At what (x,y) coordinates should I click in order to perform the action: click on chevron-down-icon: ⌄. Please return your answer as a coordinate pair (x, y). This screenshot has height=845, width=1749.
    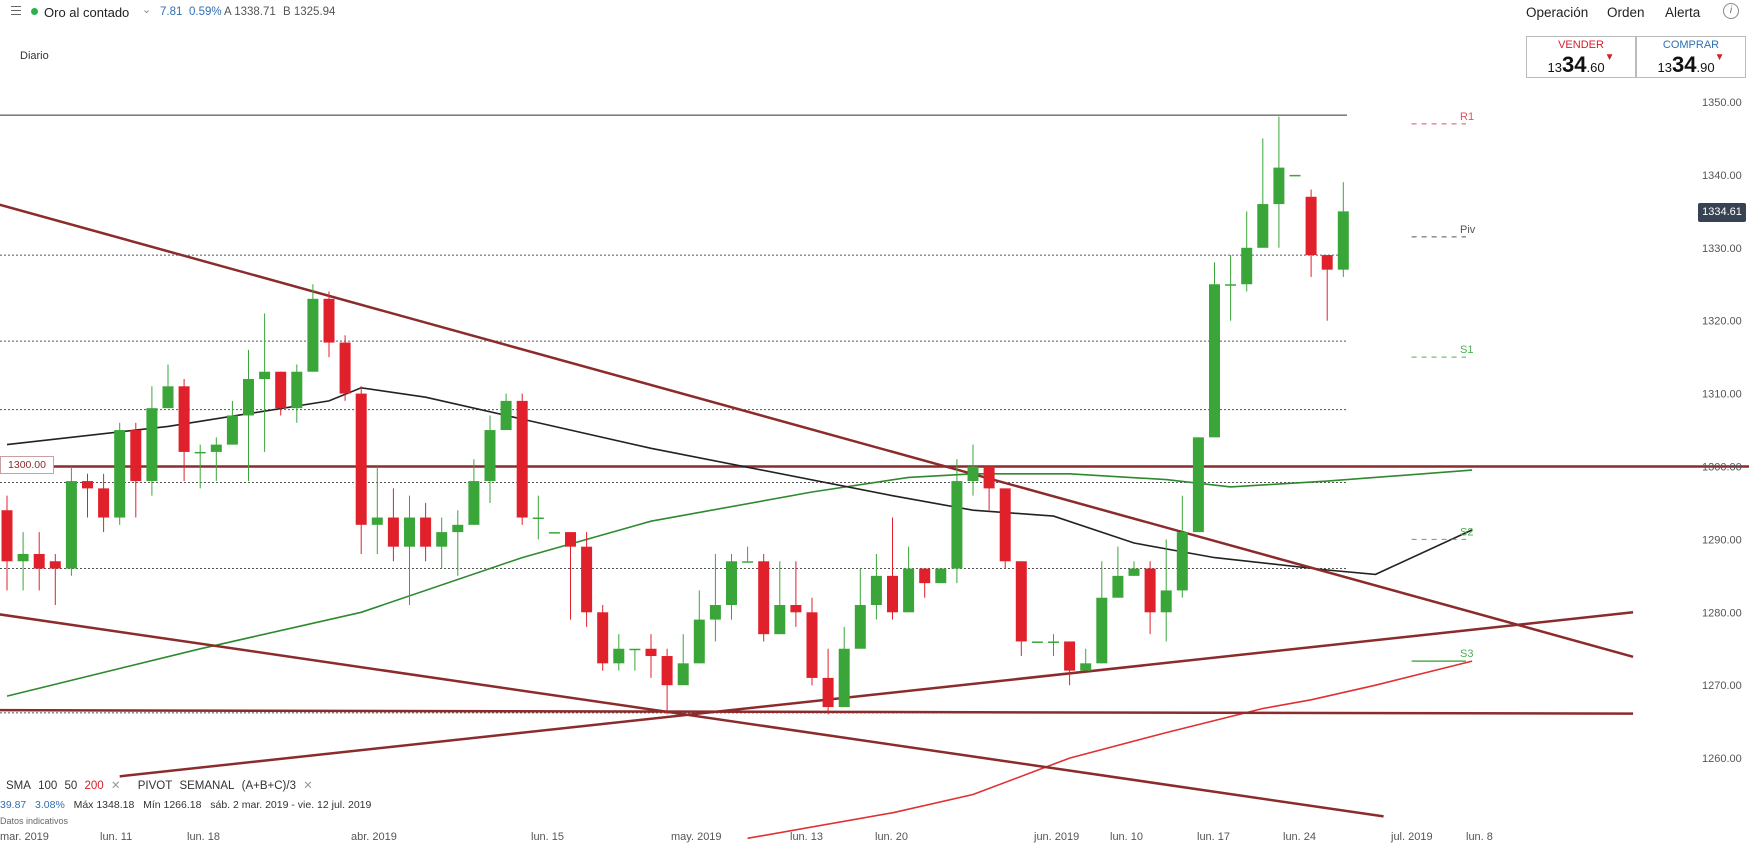
    Looking at the image, I should click on (147, 10).